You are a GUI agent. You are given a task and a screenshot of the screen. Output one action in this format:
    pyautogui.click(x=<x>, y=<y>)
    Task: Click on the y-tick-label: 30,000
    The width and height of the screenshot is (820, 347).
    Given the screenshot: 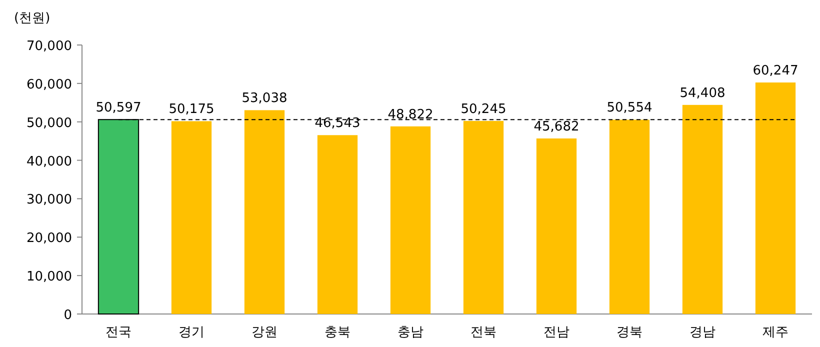 What is the action you would take?
    pyautogui.click(x=49, y=200)
    